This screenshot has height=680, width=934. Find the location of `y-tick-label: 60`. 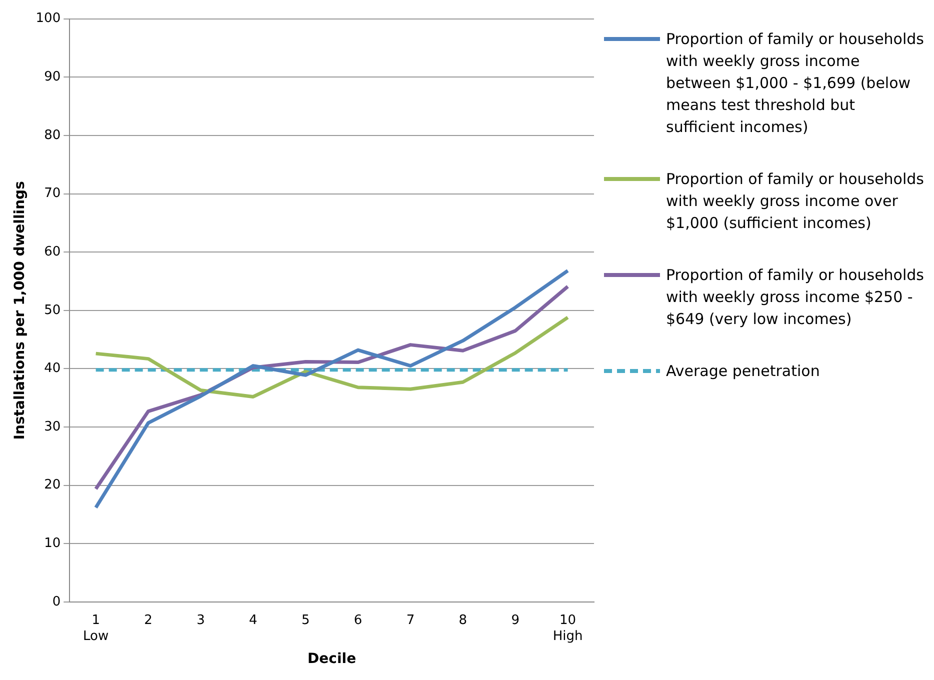

y-tick-label: 60 is located at coordinates (52, 252).